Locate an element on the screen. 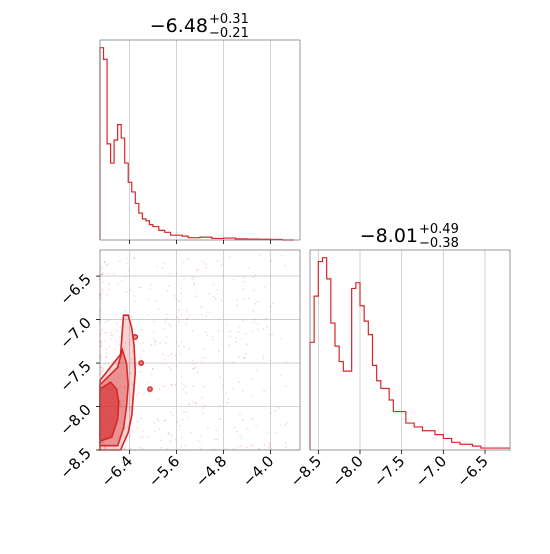 The height and width of the screenshot is (554, 550). joint-contour-level is located at coordinates (109, 412).